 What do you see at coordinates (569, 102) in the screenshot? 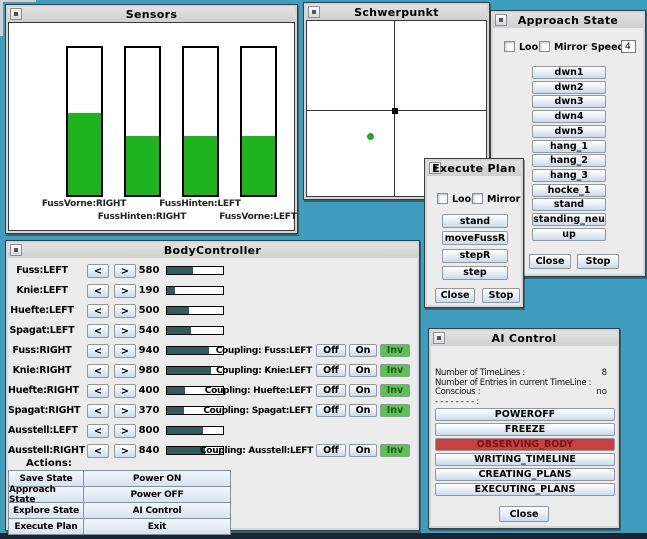
I see `approach-state-button: dwn3` at bounding box center [569, 102].